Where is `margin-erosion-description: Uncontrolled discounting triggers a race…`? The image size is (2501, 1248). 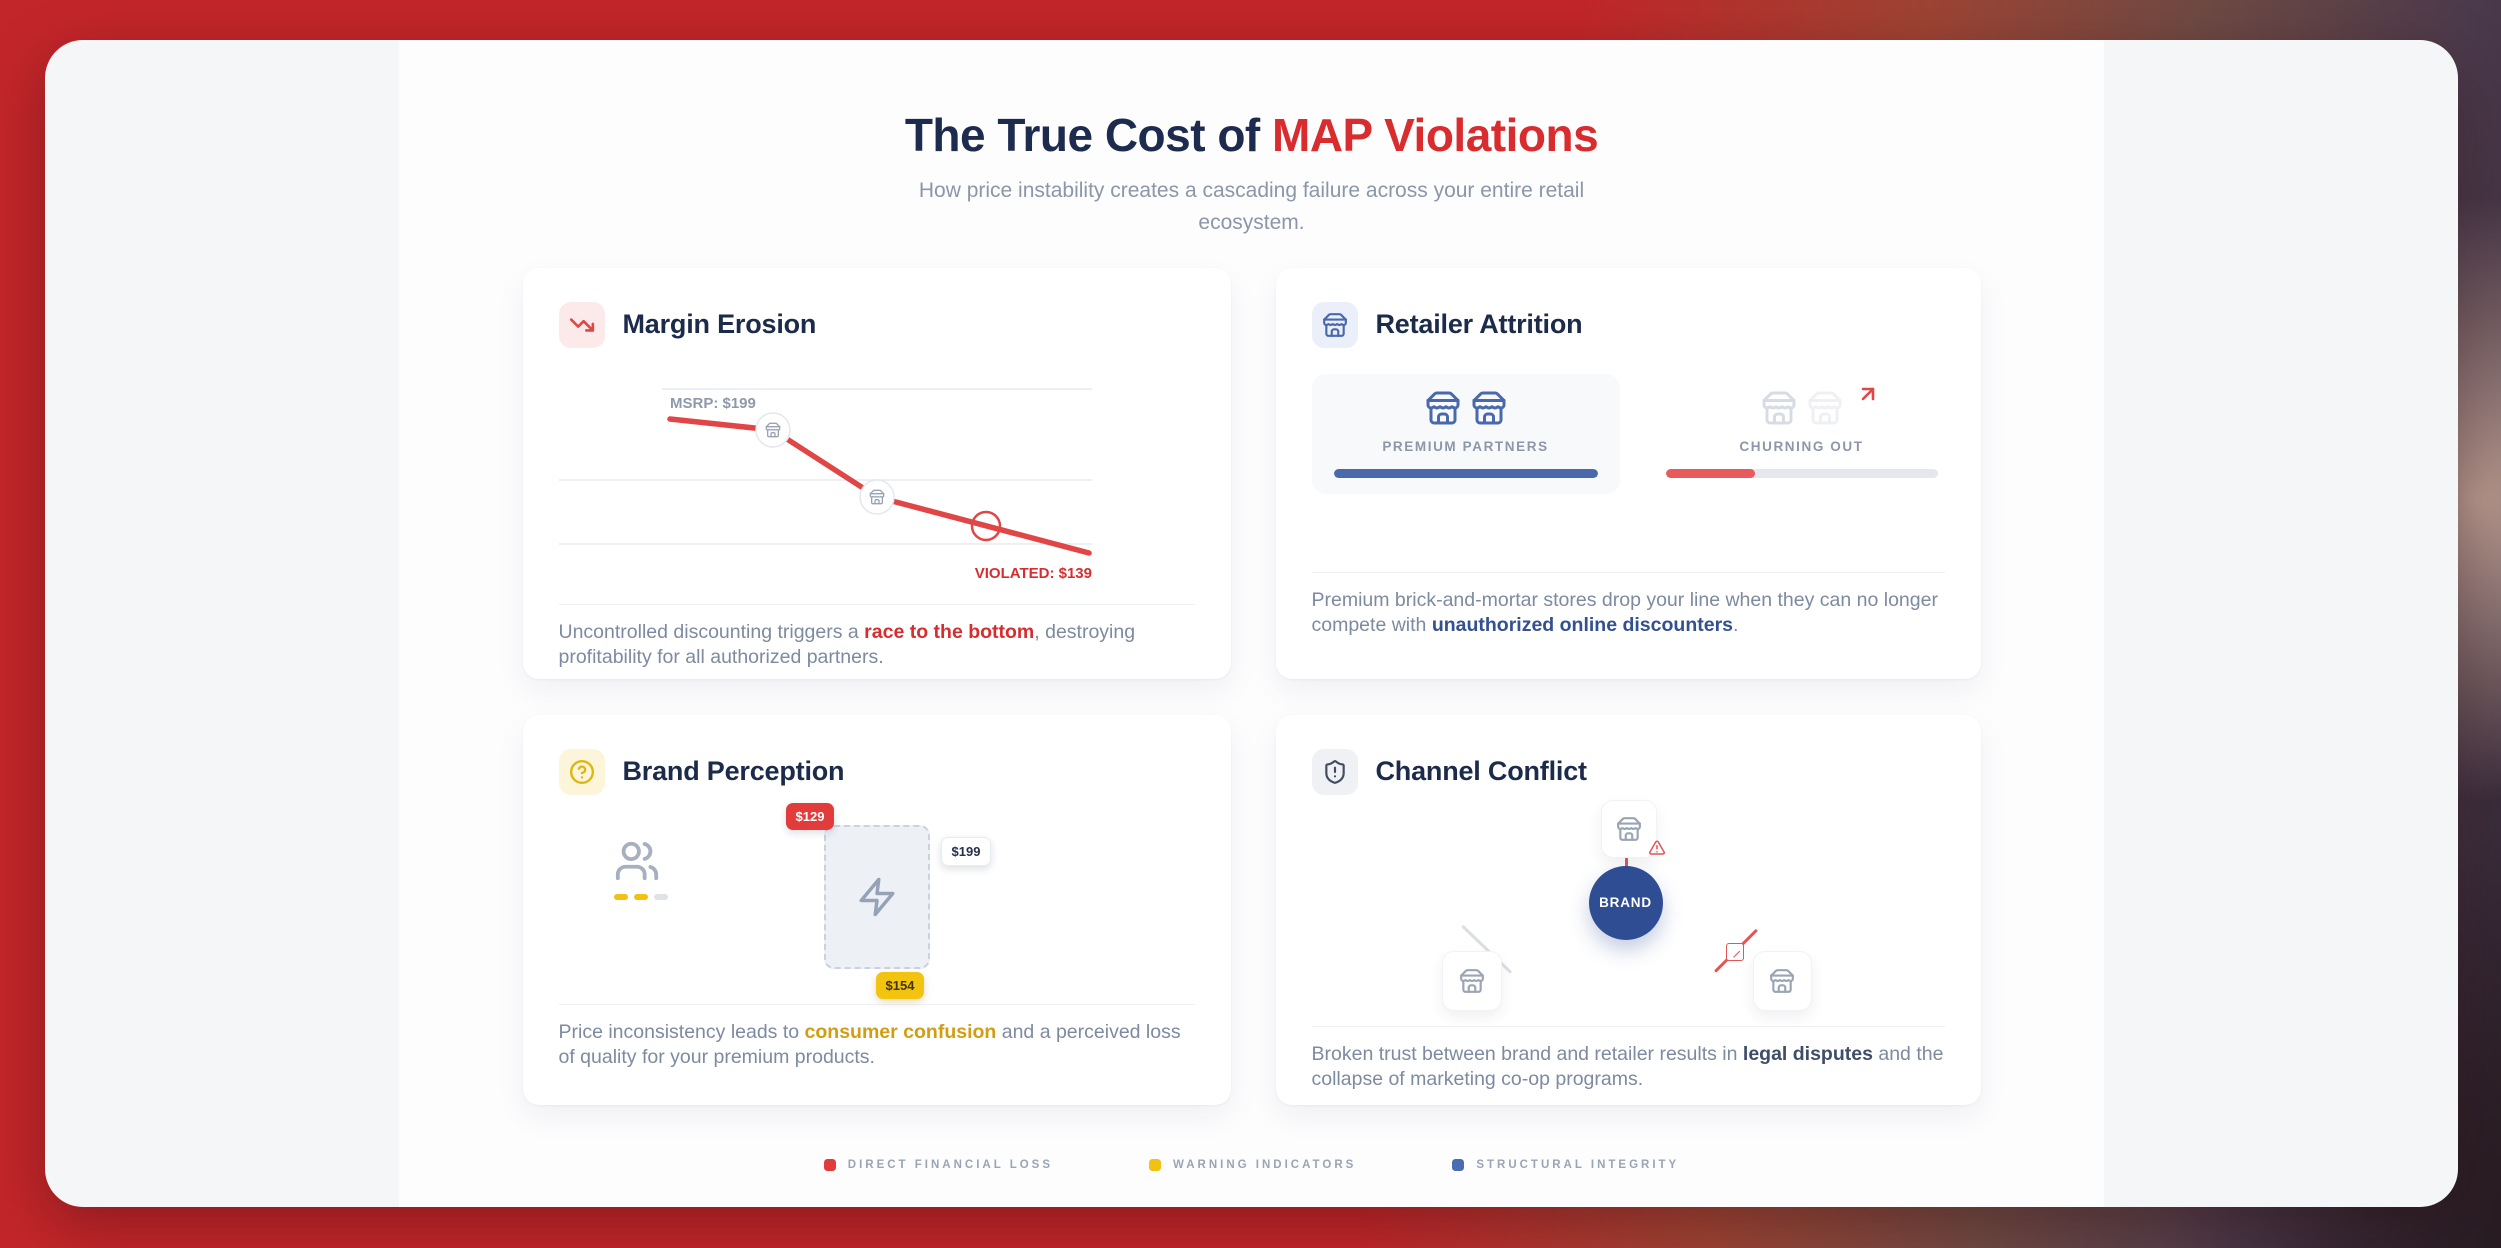
margin-erosion-description: Uncontrolled discounting triggers a race… is located at coordinates (876, 643).